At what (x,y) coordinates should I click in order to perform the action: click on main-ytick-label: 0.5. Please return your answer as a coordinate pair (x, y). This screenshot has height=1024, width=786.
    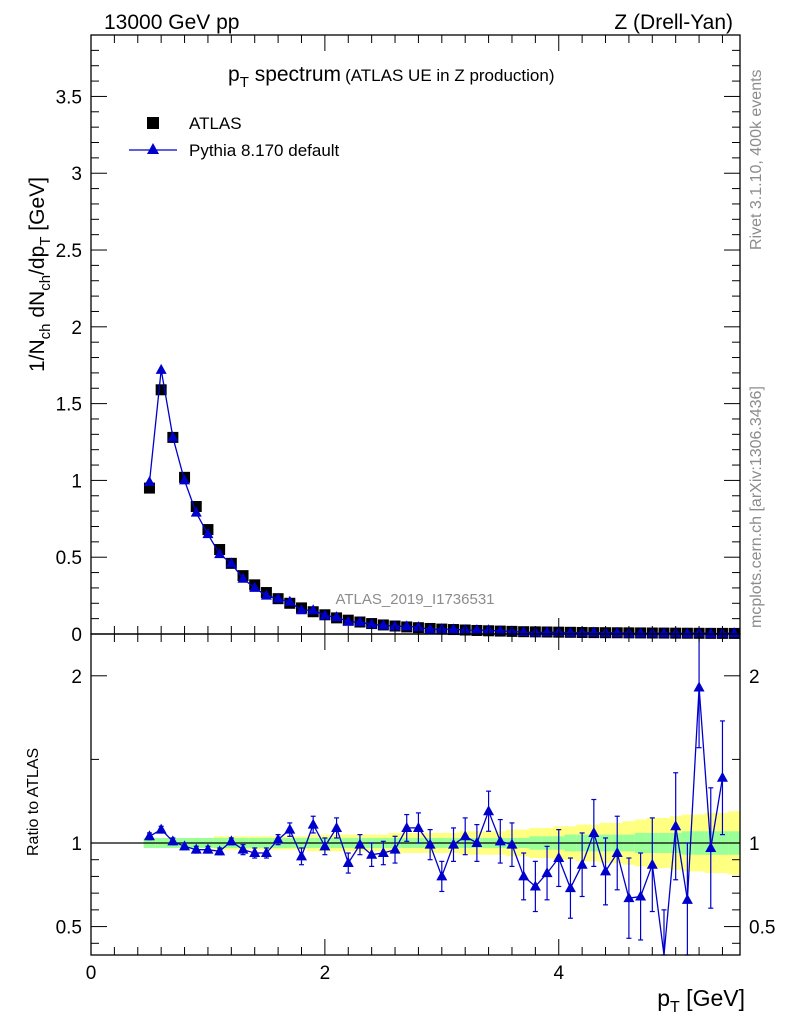
    Looking at the image, I should click on (69, 558).